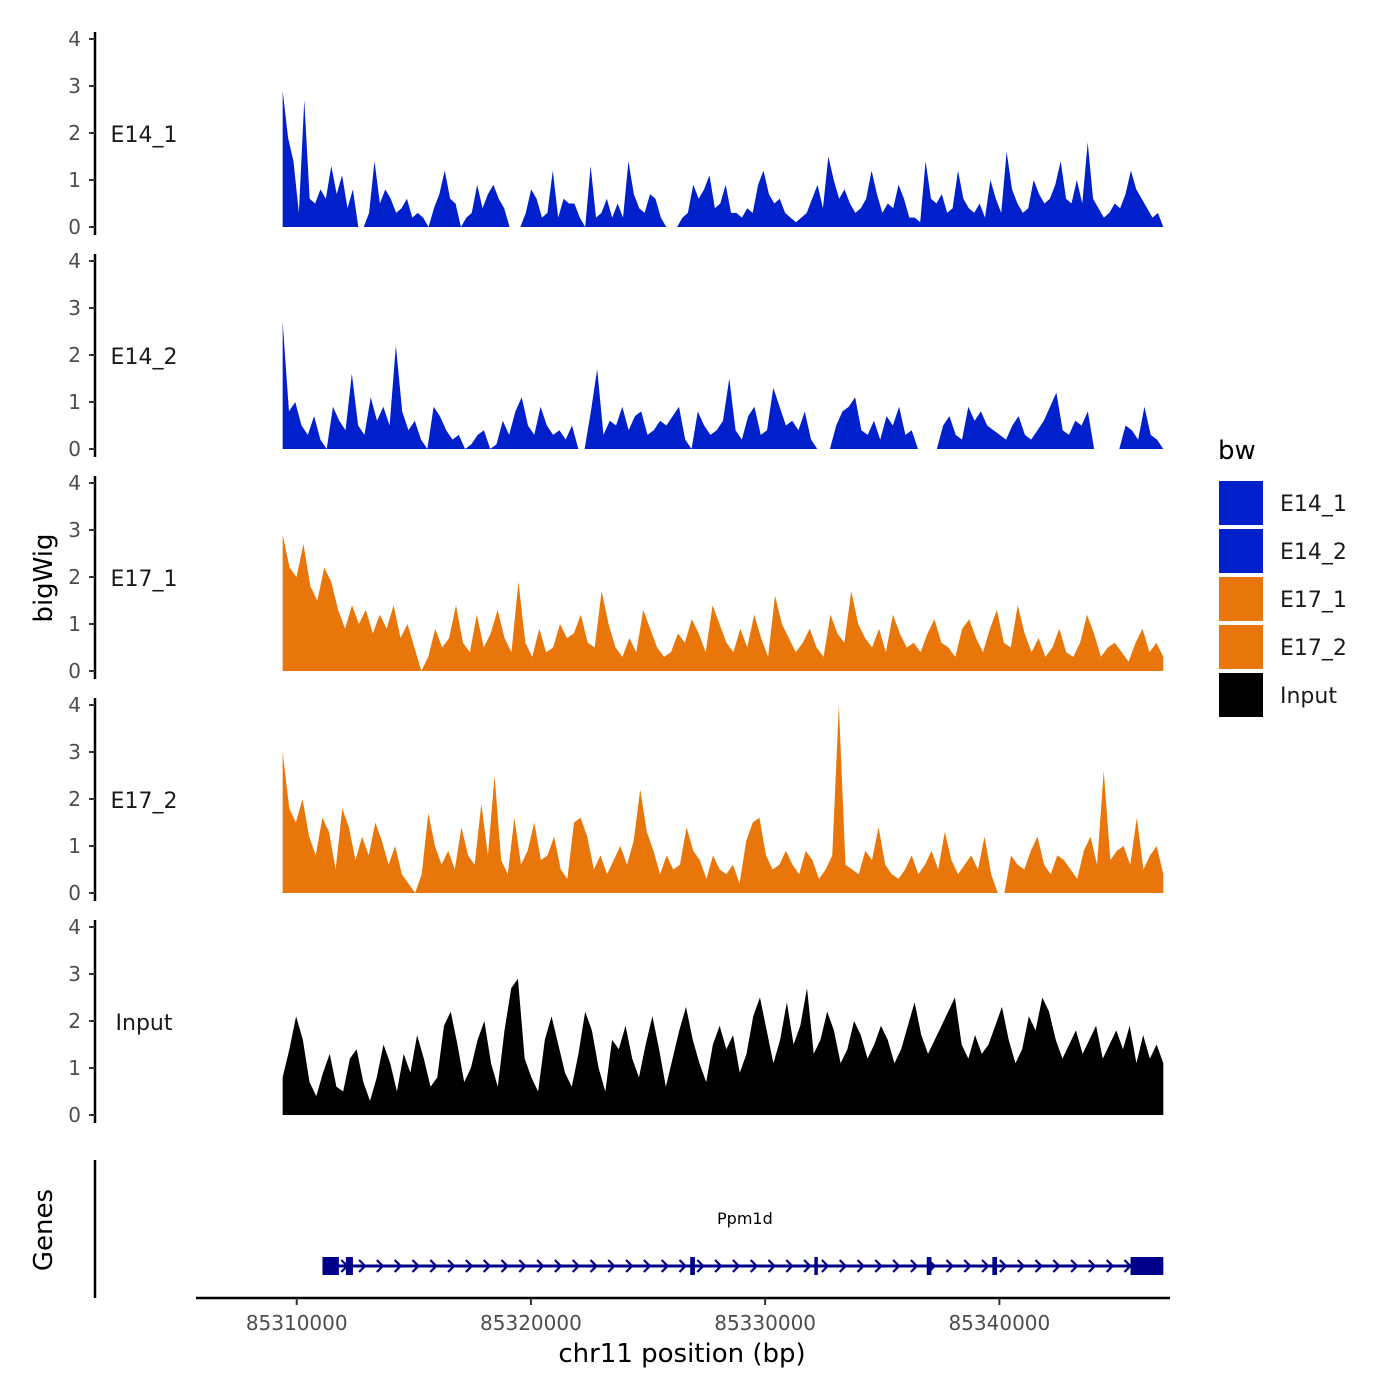  I want to click on track-label: E17_1, so click(144, 579).